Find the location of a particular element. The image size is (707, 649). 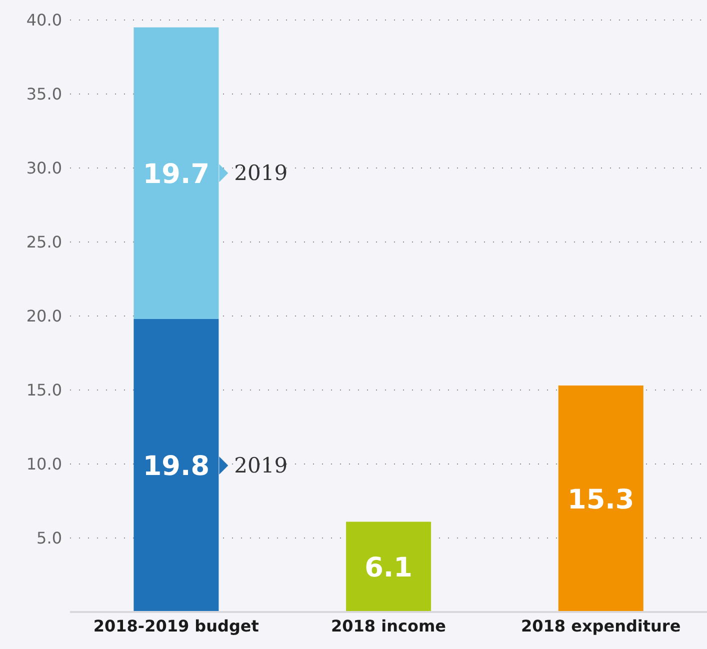

y-tick-label: 25.0 is located at coordinates (44, 242).